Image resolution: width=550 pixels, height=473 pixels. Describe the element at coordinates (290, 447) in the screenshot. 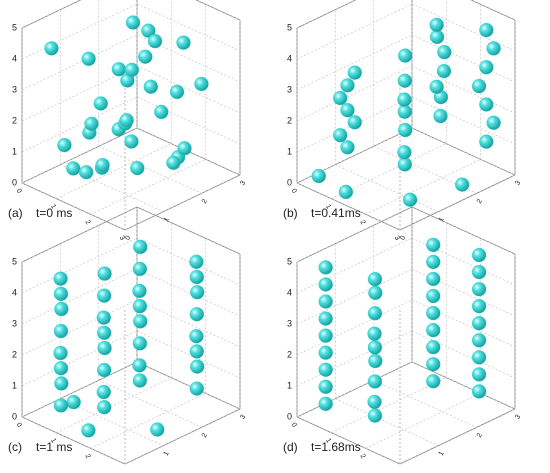

I see `panel-label: (d)` at that location.